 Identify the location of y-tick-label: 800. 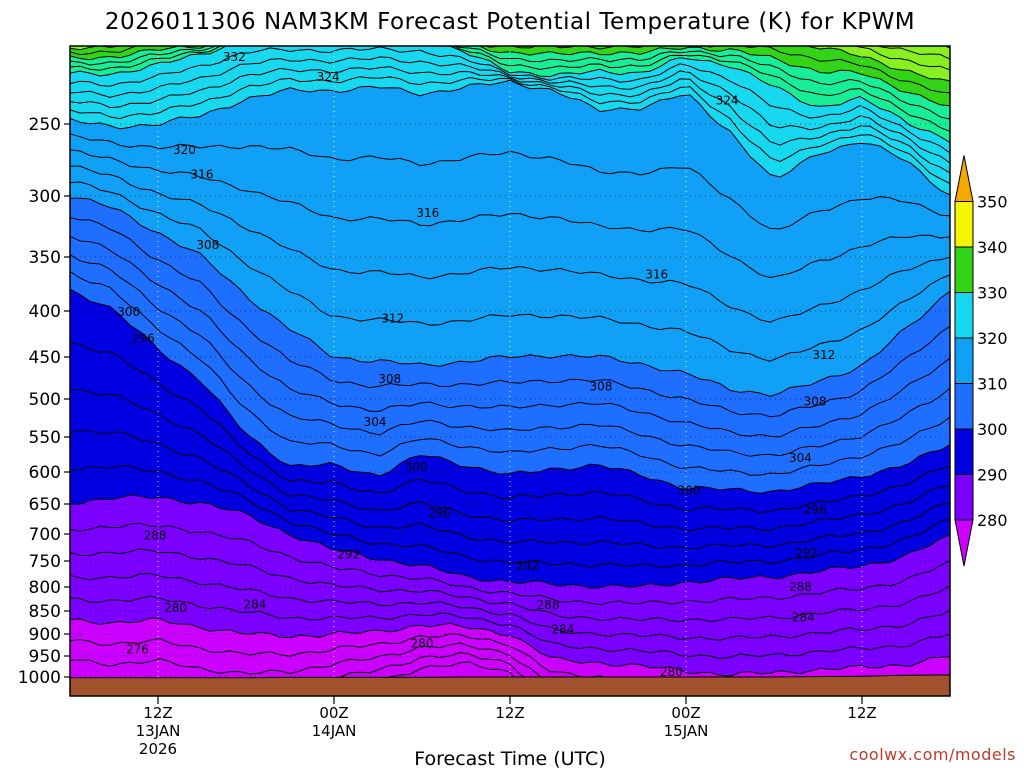
(45, 588).